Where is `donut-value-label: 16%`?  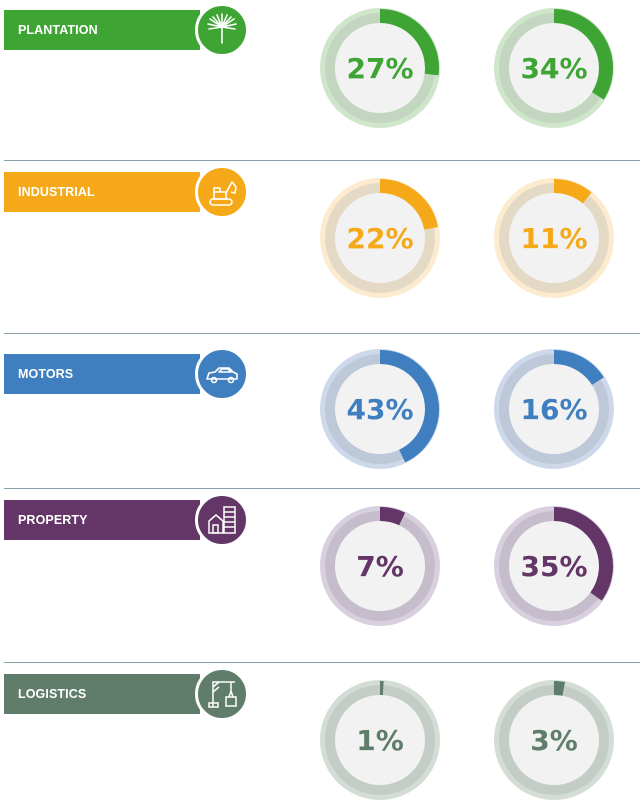 donut-value-label: 16% is located at coordinates (553, 409).